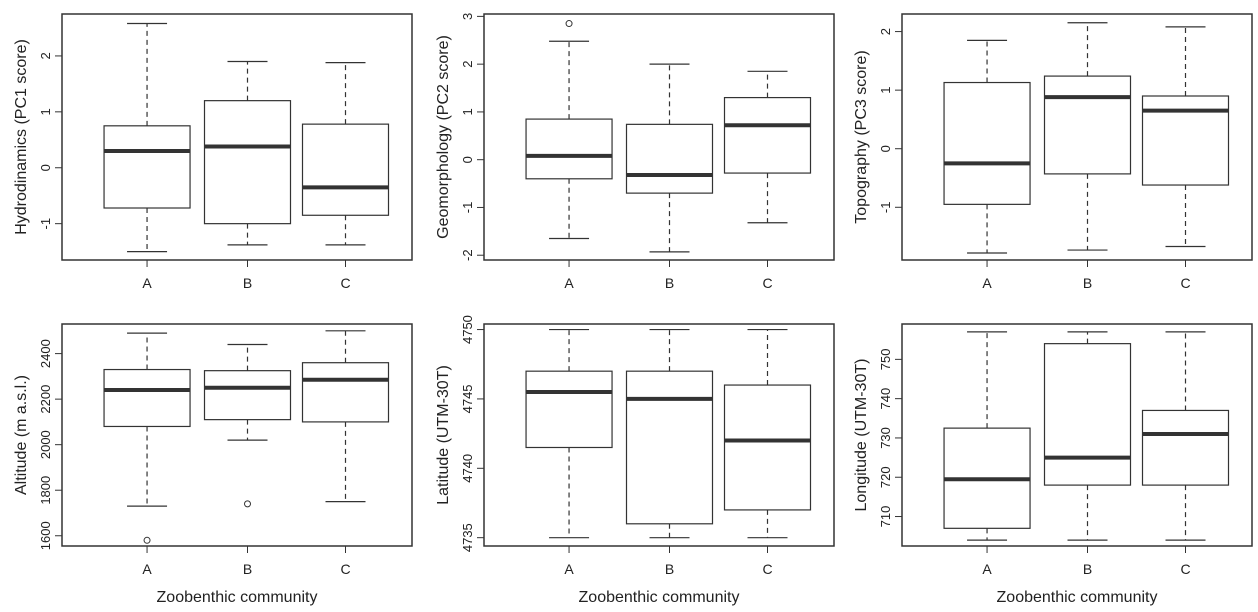 The height and width of the screenshot is (612, 1258). I want to click on y-tick-label: 2400, so click(45, 353).